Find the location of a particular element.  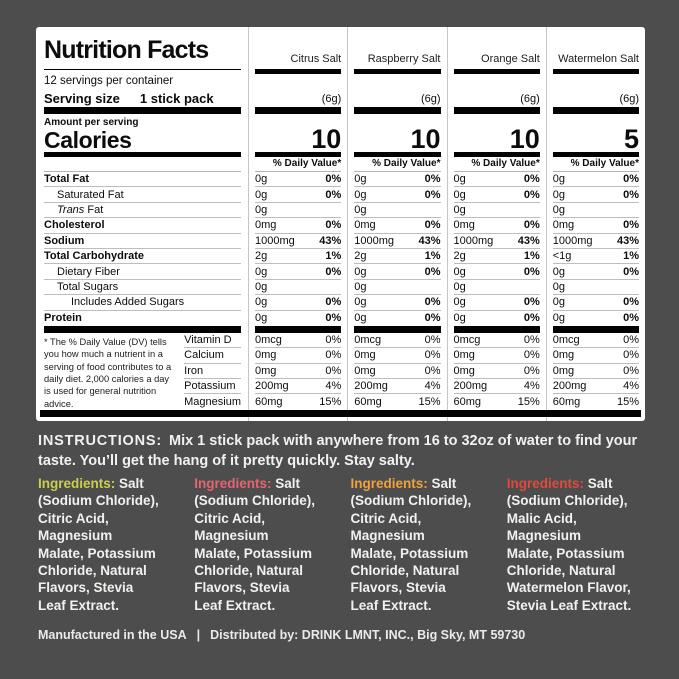

daily-value-header: % Daily Value* is located at coordinates (496, 164).